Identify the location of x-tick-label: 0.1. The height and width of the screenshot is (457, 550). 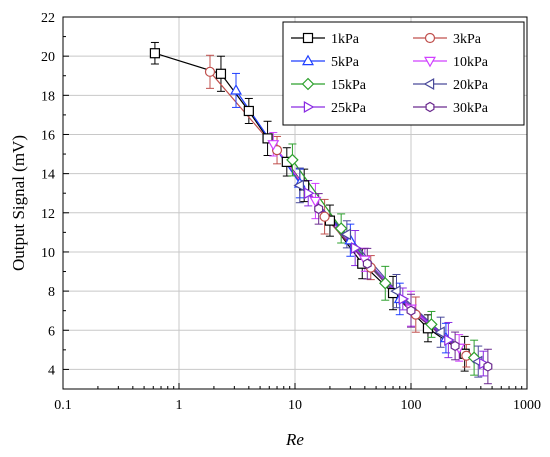
(63, 405).